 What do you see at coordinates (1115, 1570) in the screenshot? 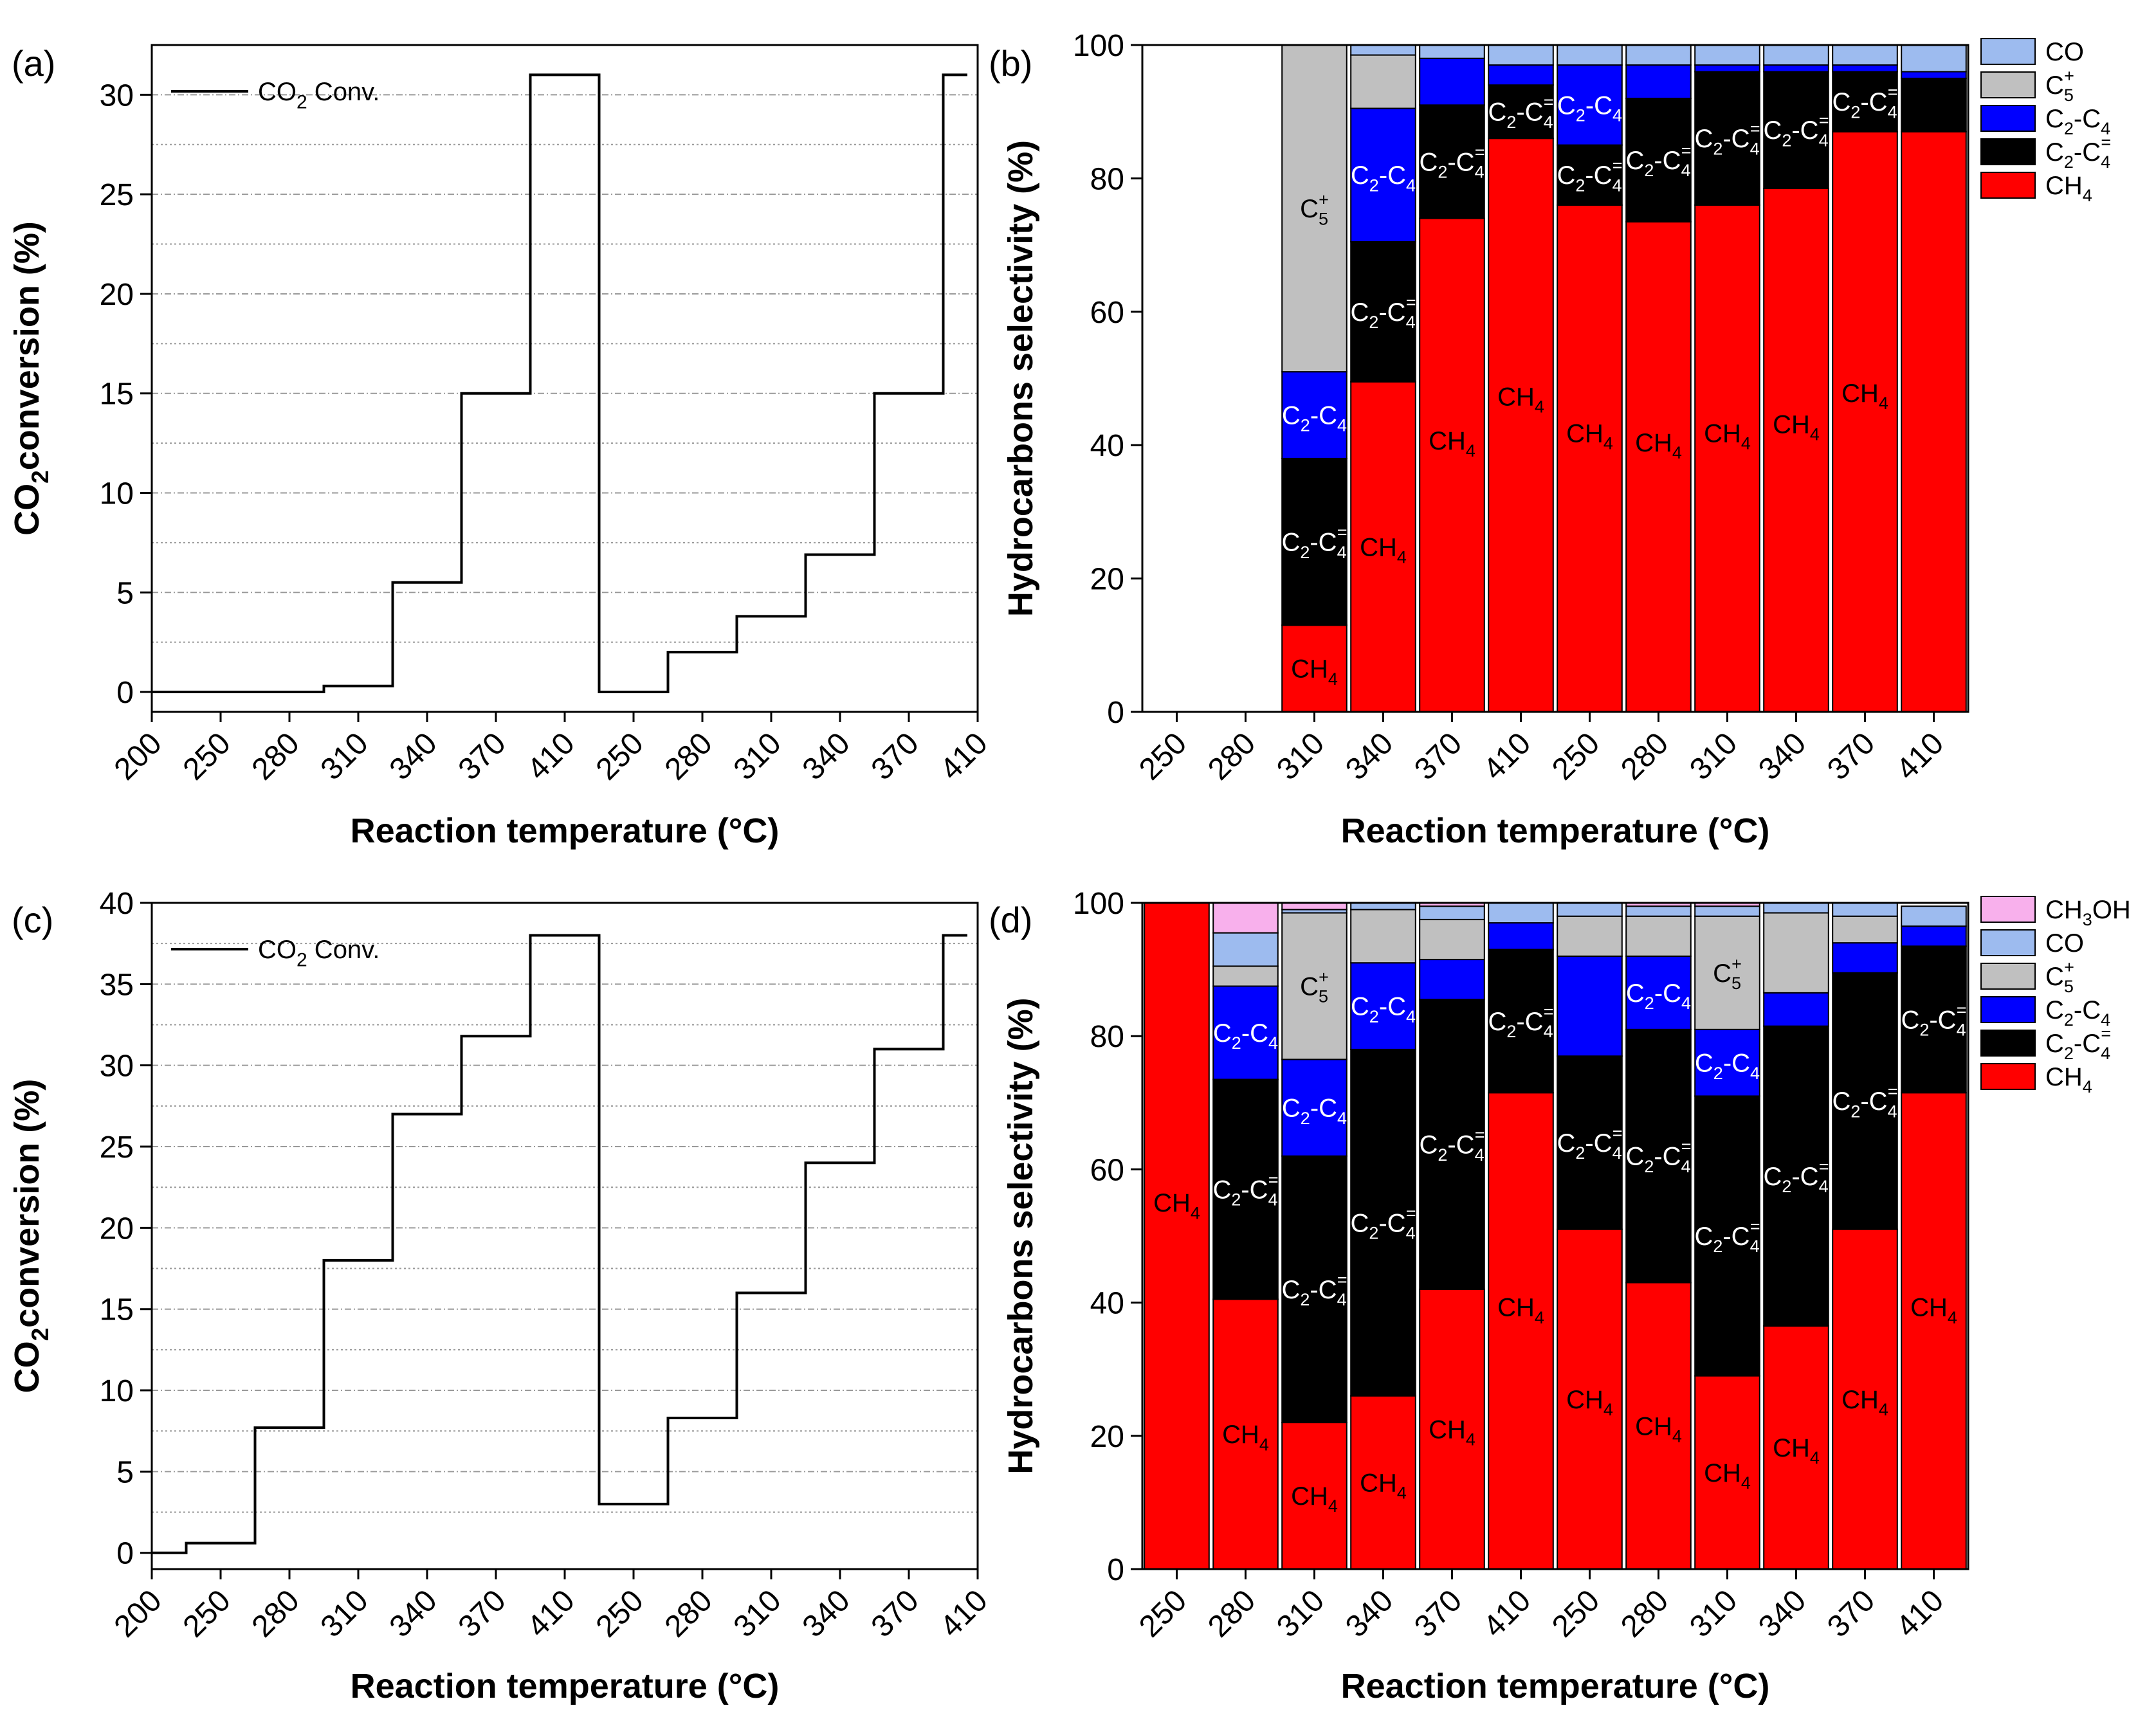
I see `y-tick-label-0: 0` at bounding box center [1115, 1570].